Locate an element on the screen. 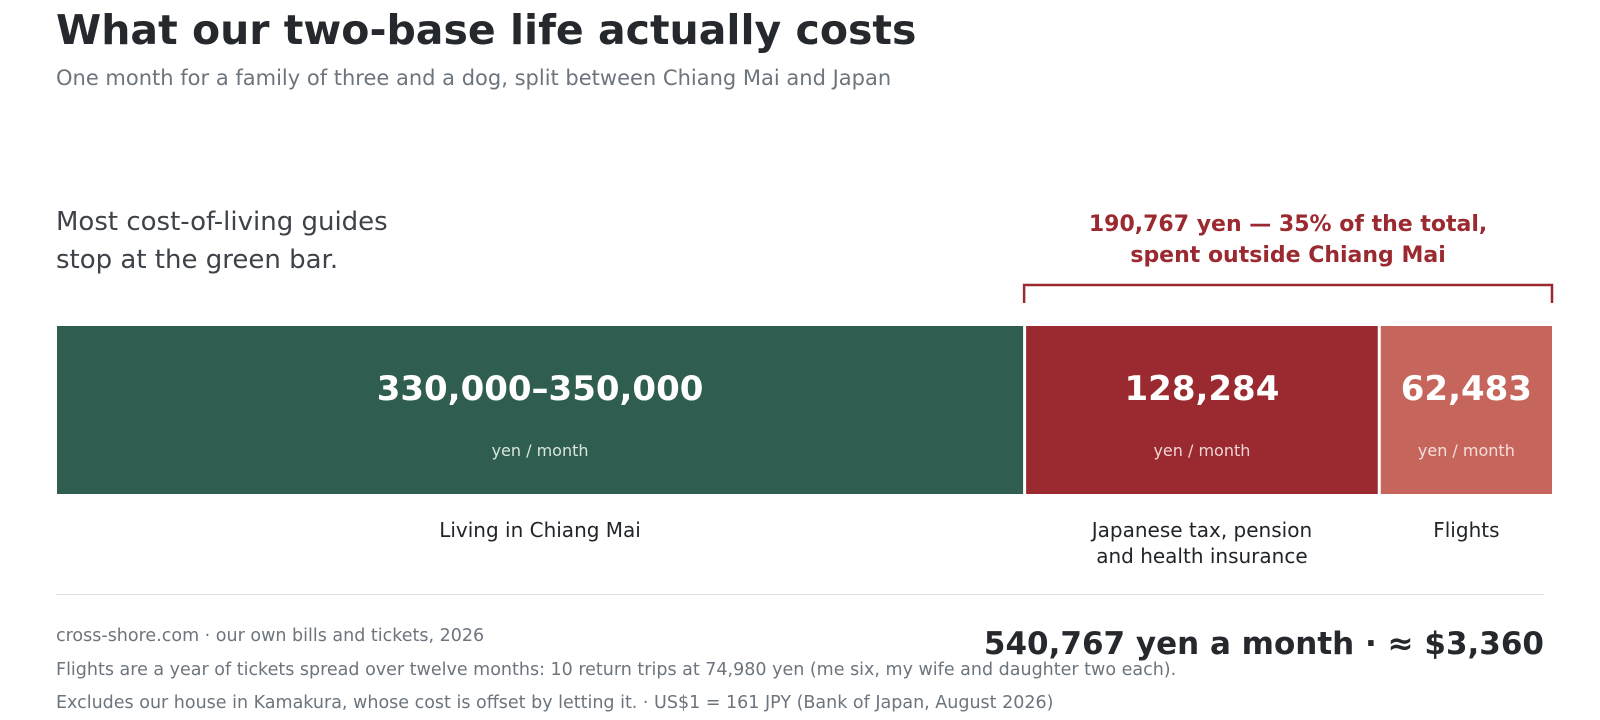  lead-line-2: stop at the green bar. is located at coordinates (197, 260).